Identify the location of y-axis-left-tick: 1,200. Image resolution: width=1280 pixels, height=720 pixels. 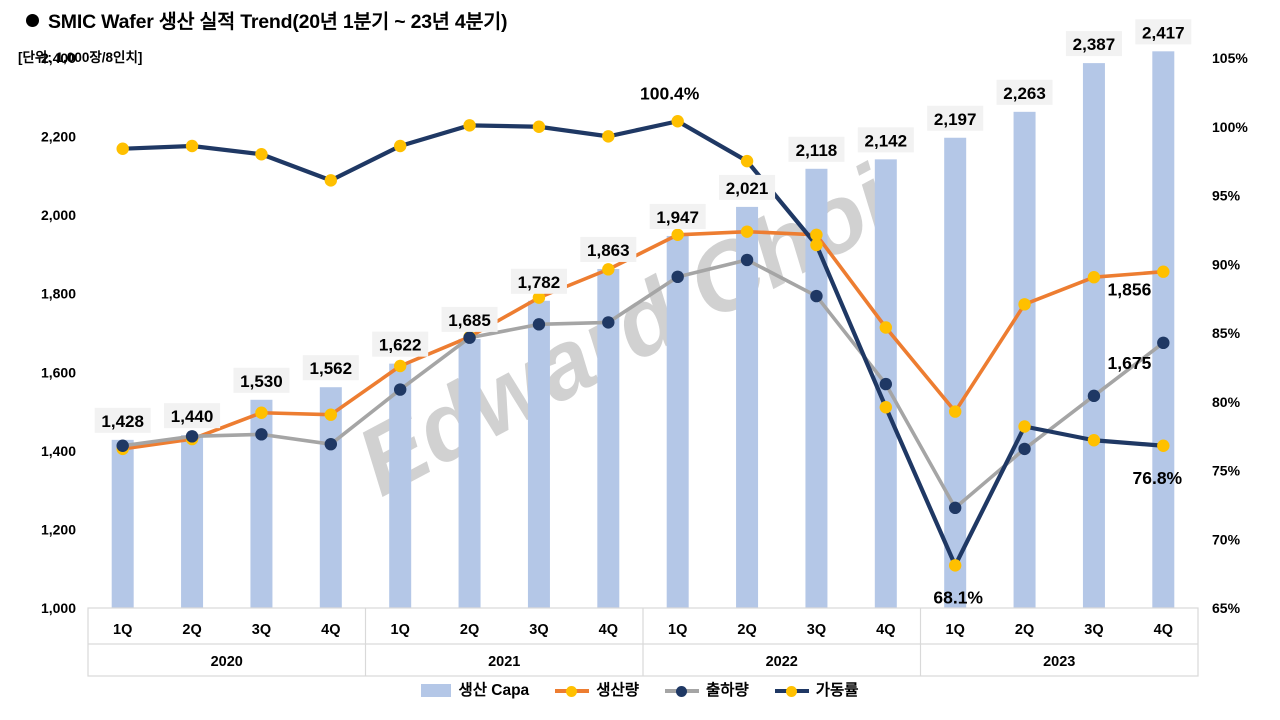
(58, 529).